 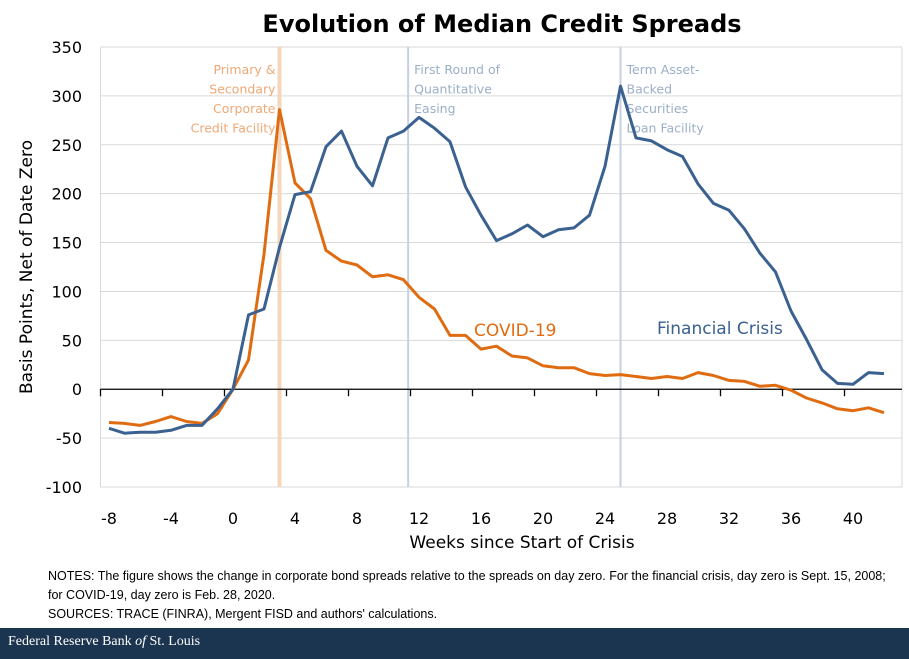 What do you see at coordinates (434, 108) in the screenshot?
I see `event-annotation-line: Easing` at bounding box center [434, 108].